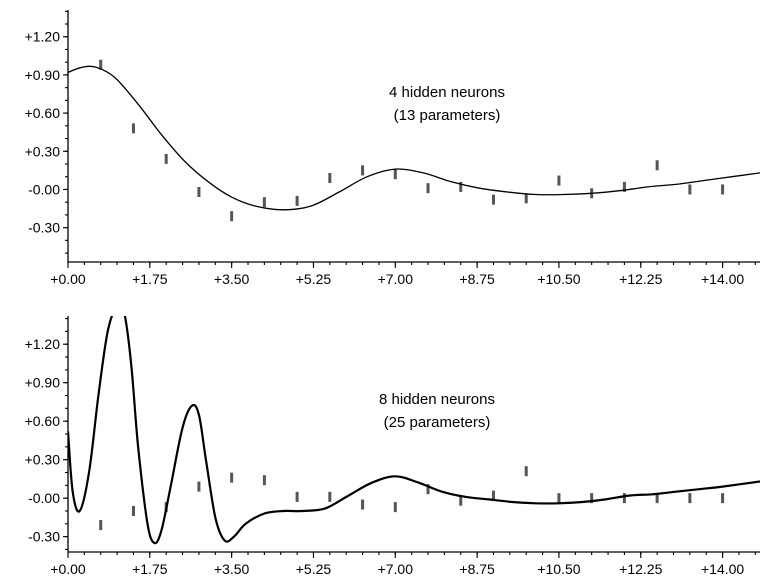 The height and width of the screenshot is (580, 764). What do you see at coordinates (447, 92) in the screenshot?
I see `annotation-text: 4 hidden neurons` at bounding box center [447, 92].